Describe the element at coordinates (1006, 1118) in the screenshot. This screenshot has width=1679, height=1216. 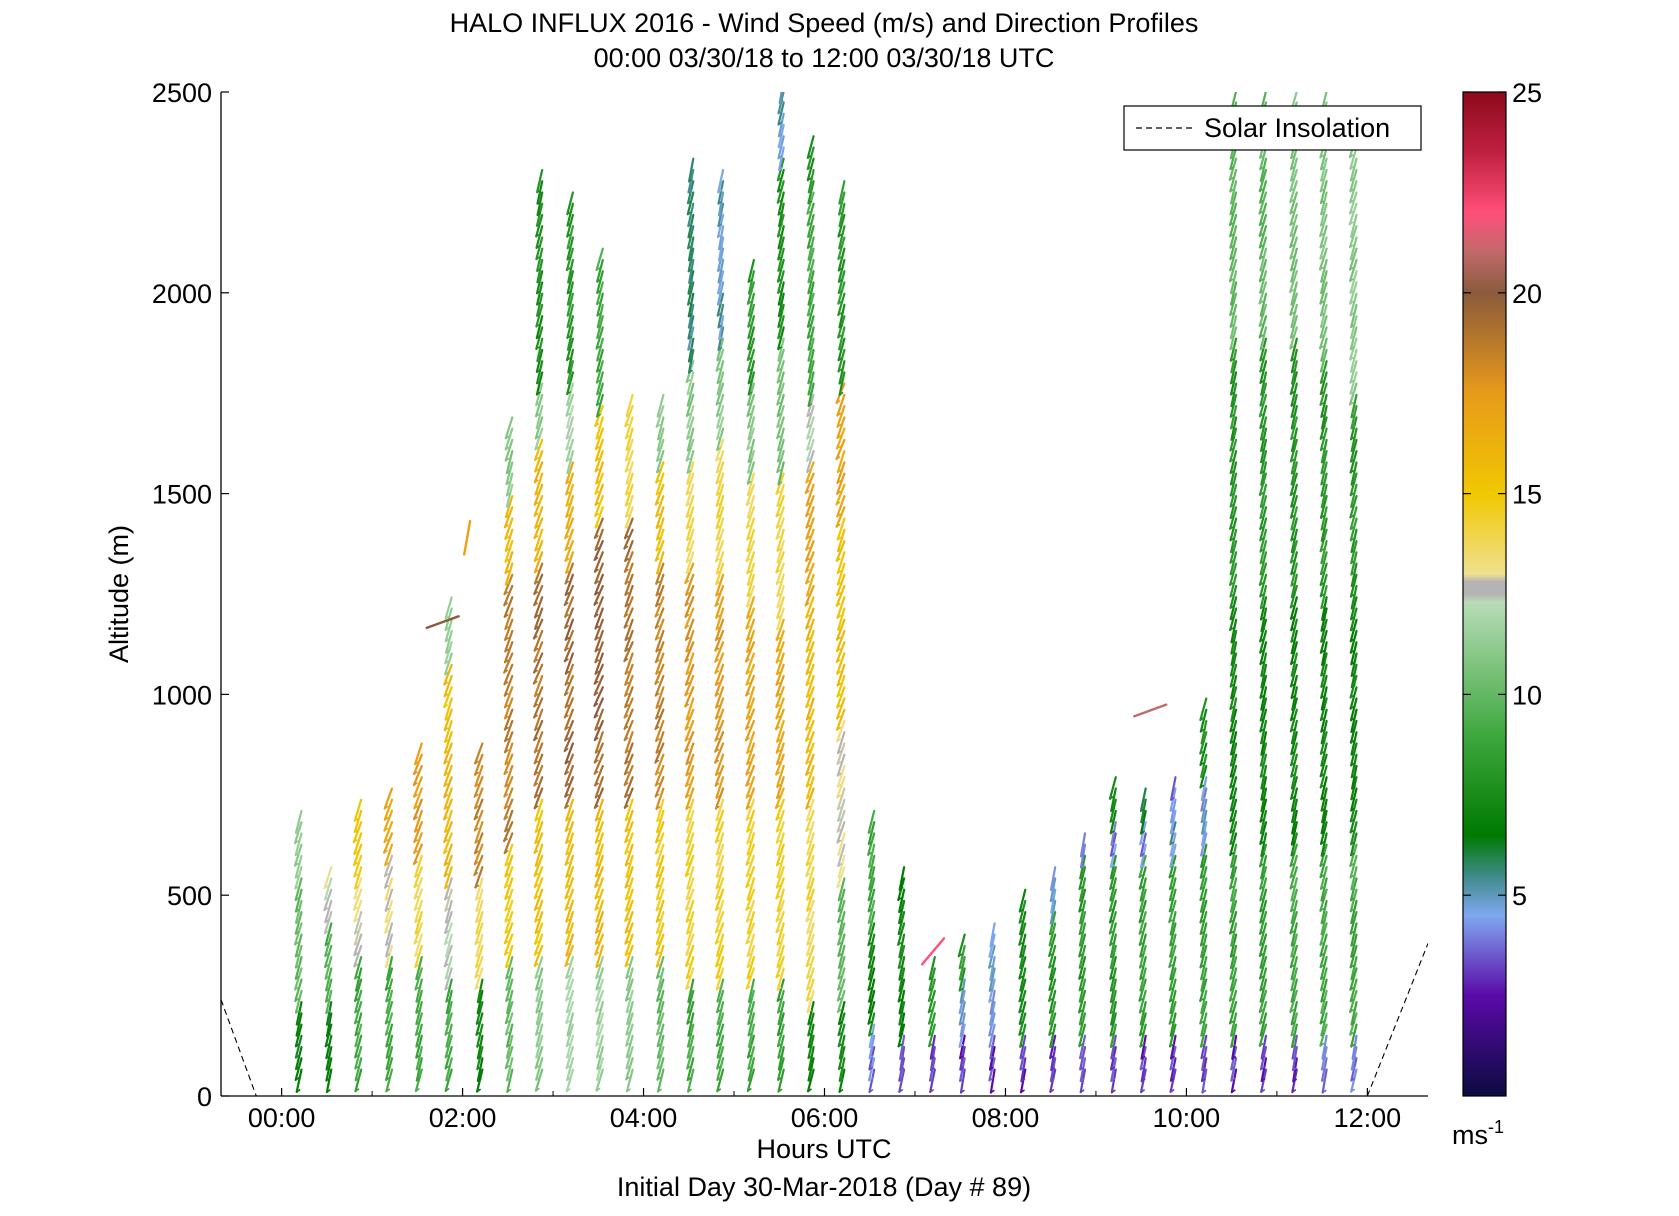
I see `x-tick-label: 08:00` at that location.